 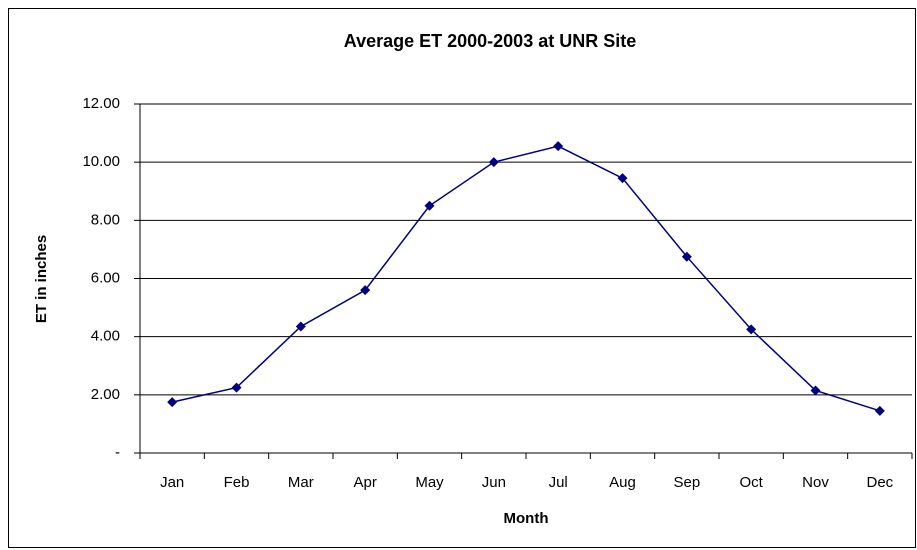 What do you see at coordinates (751, 482) in the screenshot?
I see `x-tick-label: Oct` at bounding box center [751, 482].